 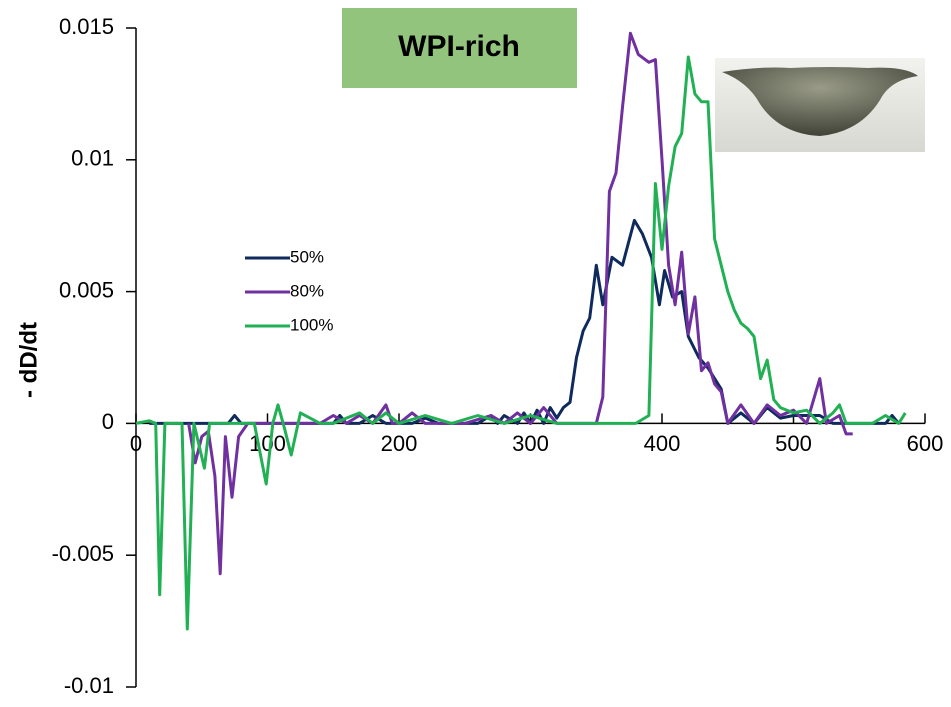 What do you see at coordinates (108, 421) in the screenshot?
I see `y-tick-label: 0` at bounding box center [108, 421].